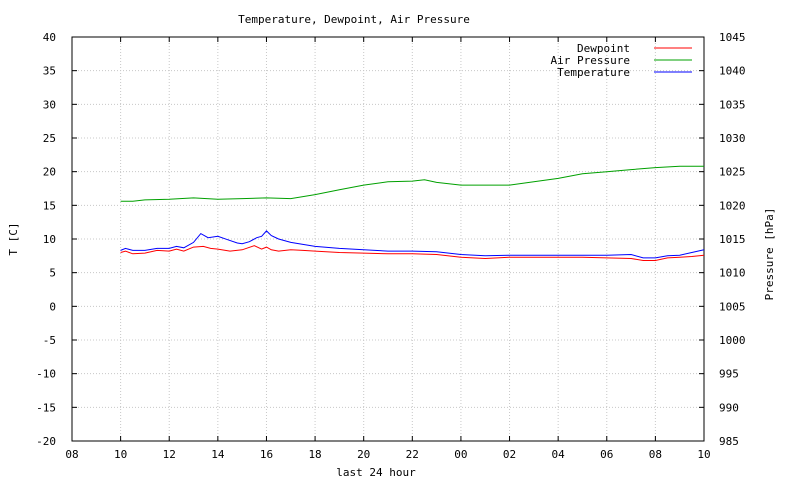 Image resolution: width=800 pixels, height=480 pixels. Describe the element at coordinates (732, 104) in the screenshot. I see `y-tick-label-right: 1035` at that location.